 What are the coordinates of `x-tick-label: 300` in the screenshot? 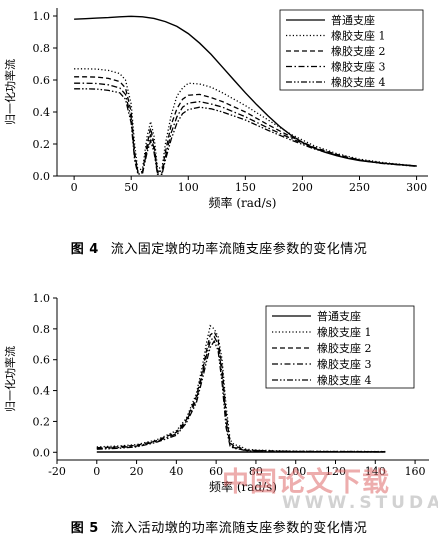 It's located at (416, 187).